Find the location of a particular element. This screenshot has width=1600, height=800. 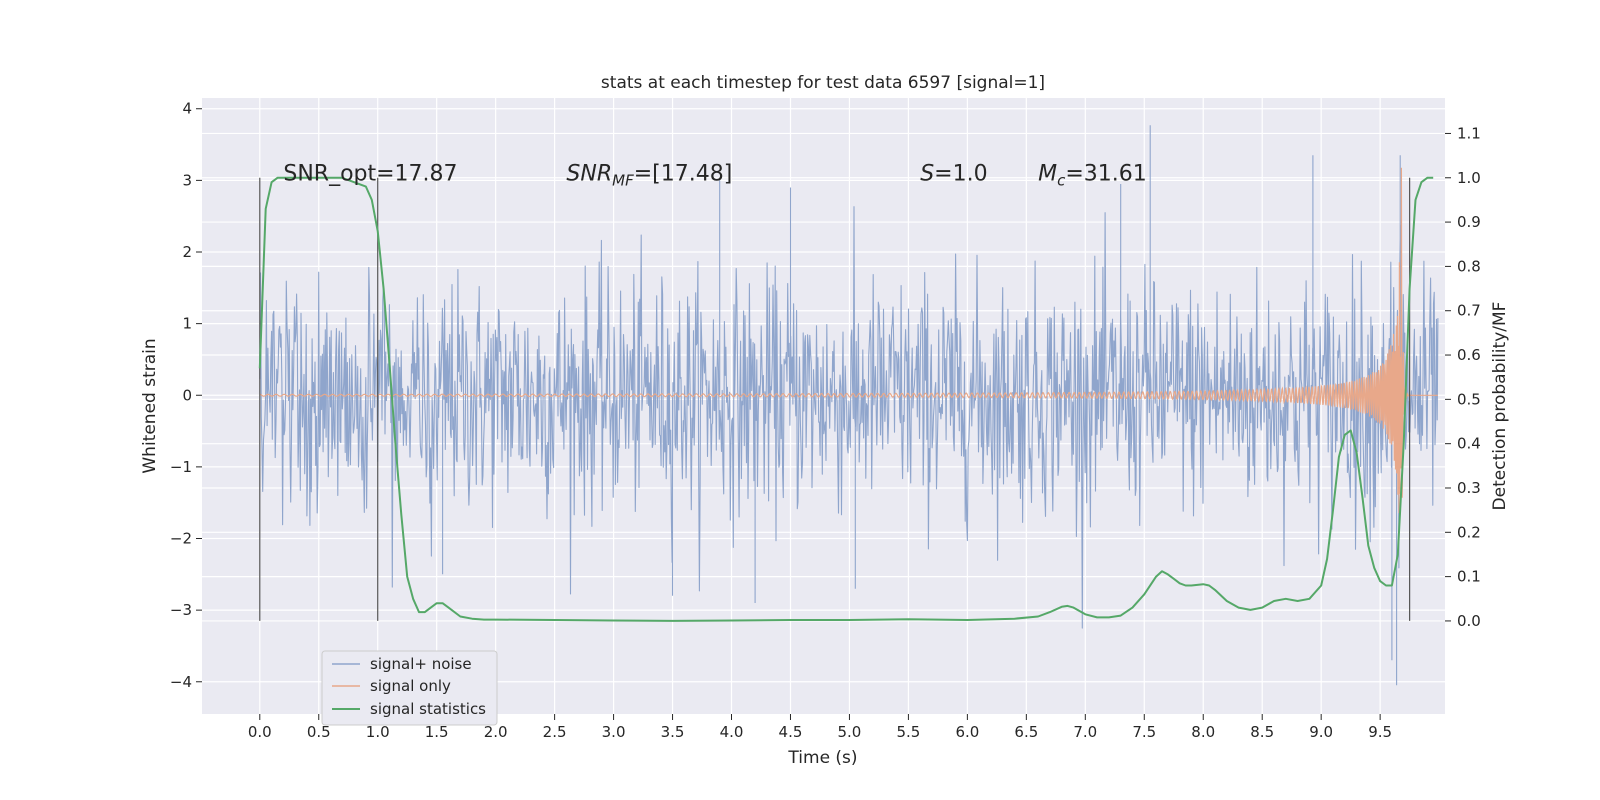

x-tick-label-5: 2.5 is located at coordinates (555, 732).